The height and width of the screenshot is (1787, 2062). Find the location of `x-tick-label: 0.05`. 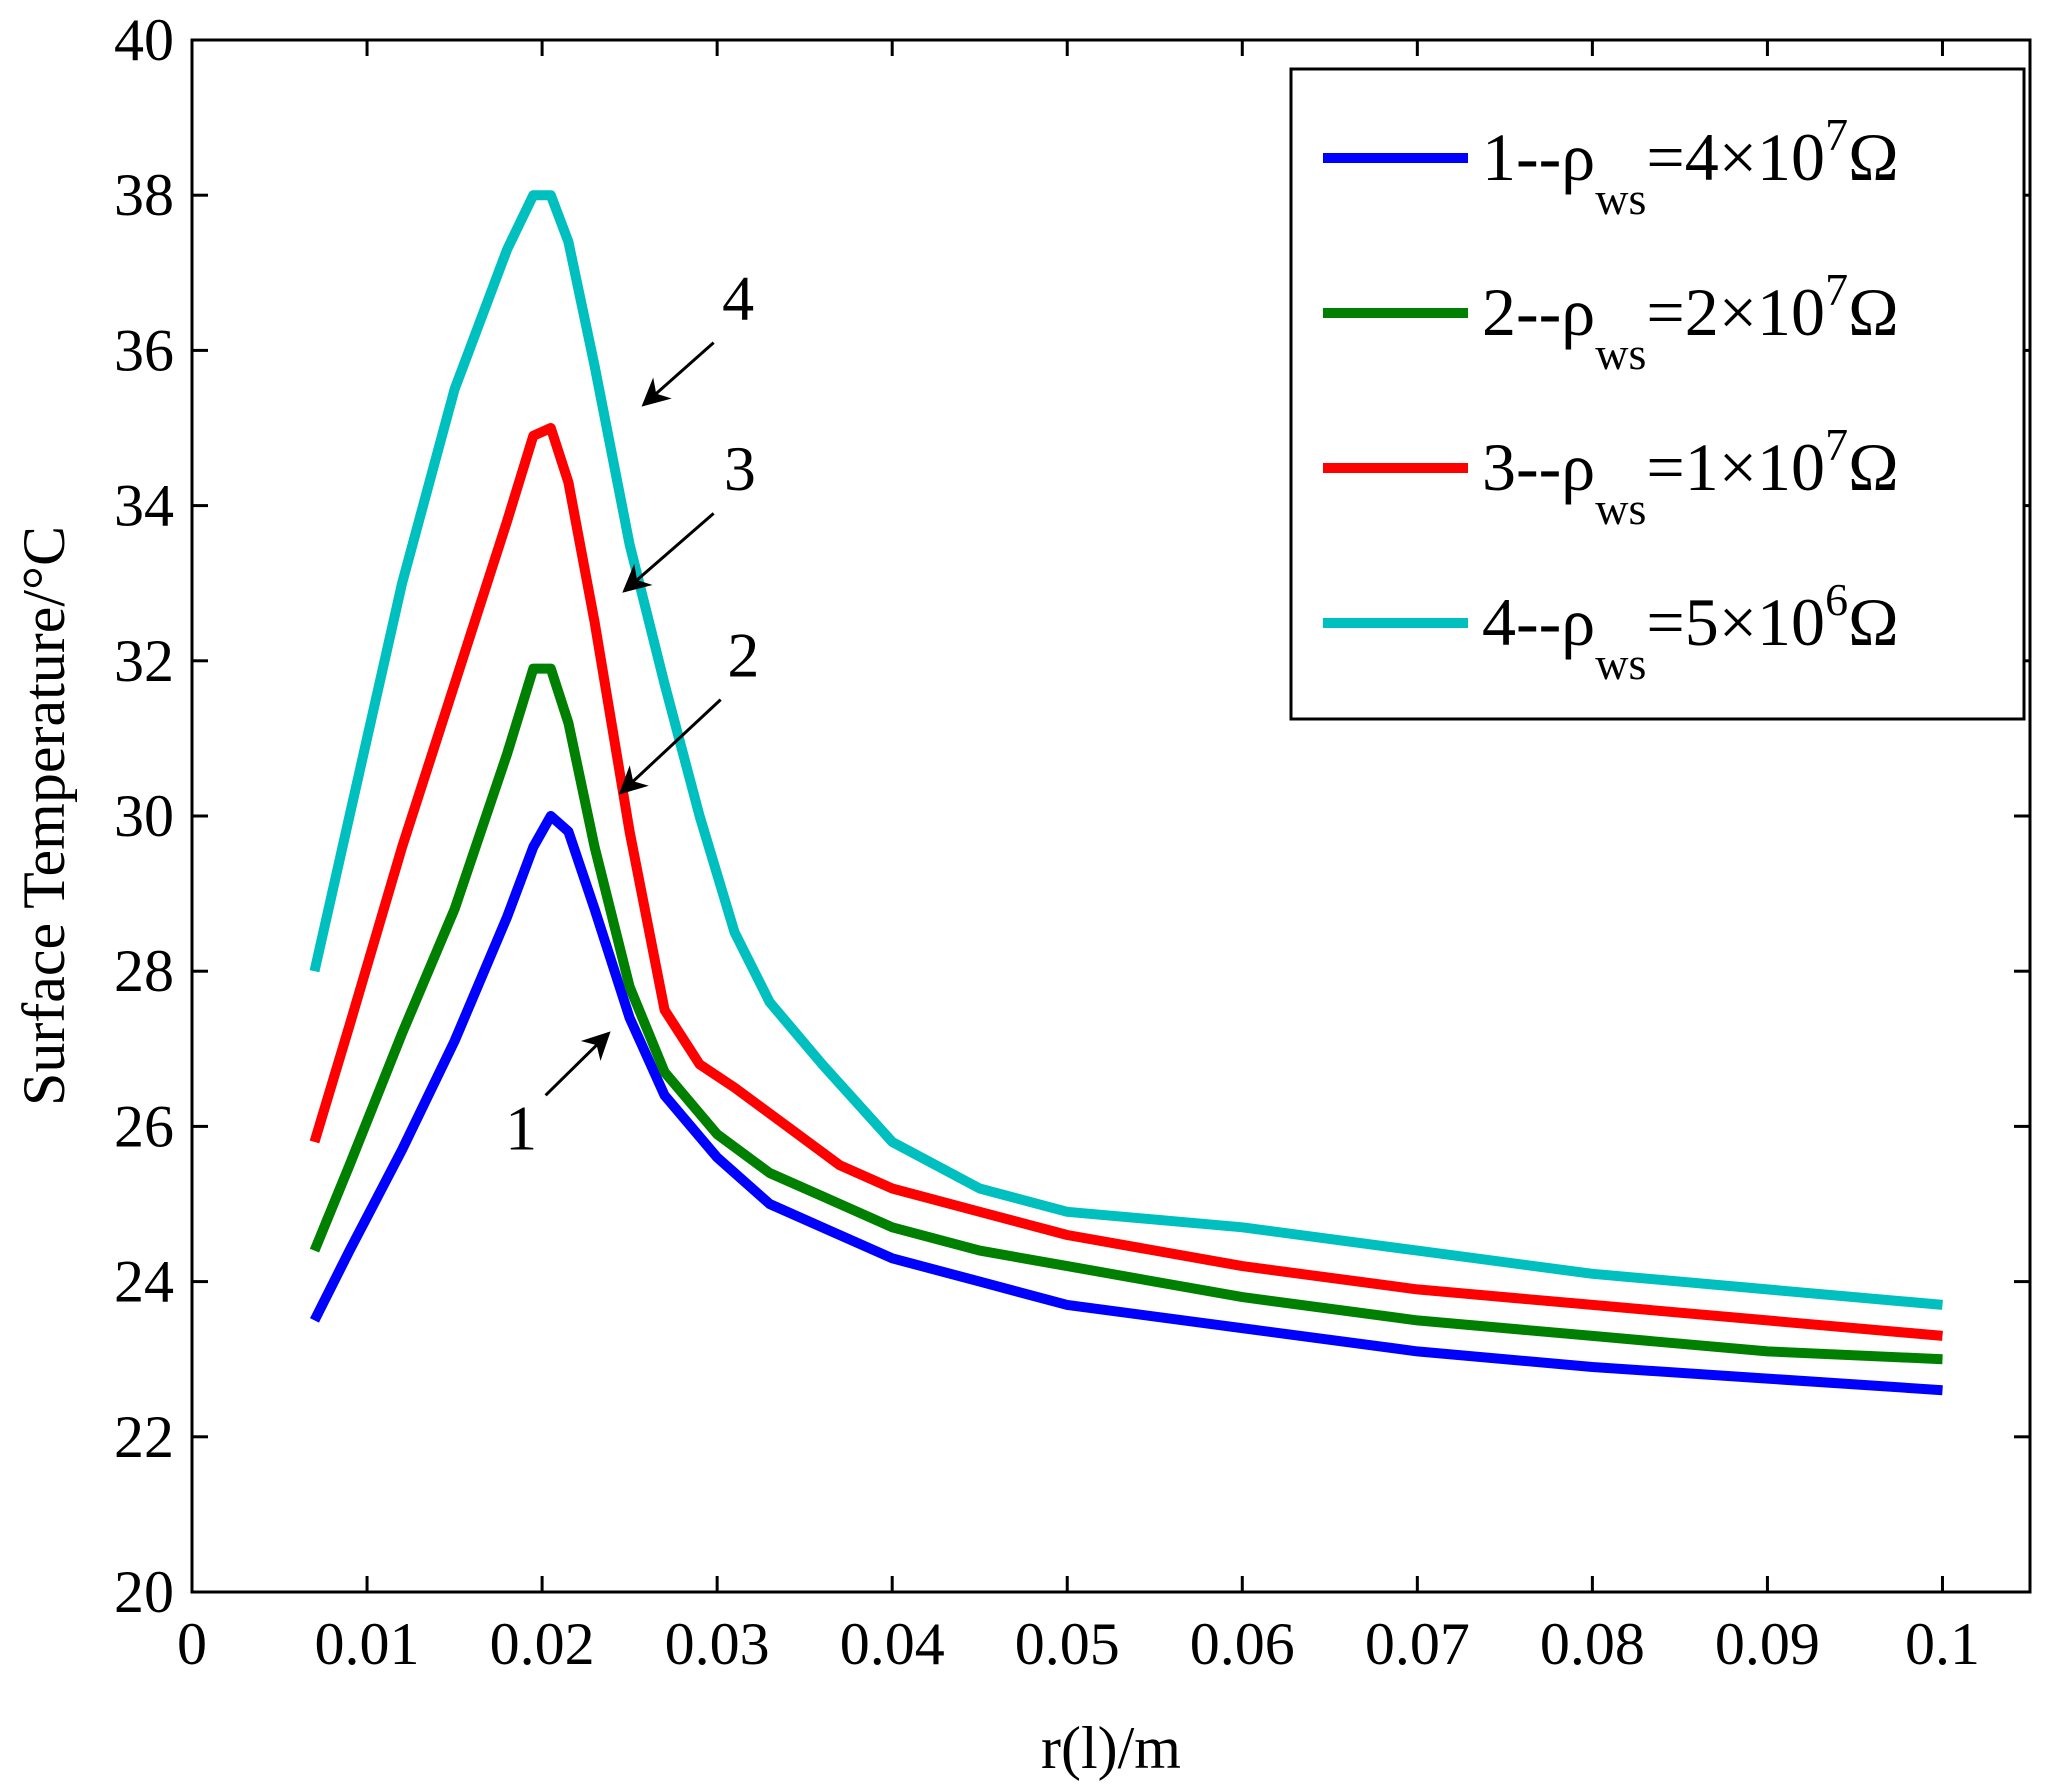

x-tick-label: 0.05 is located at coordinates (1067, 1644).